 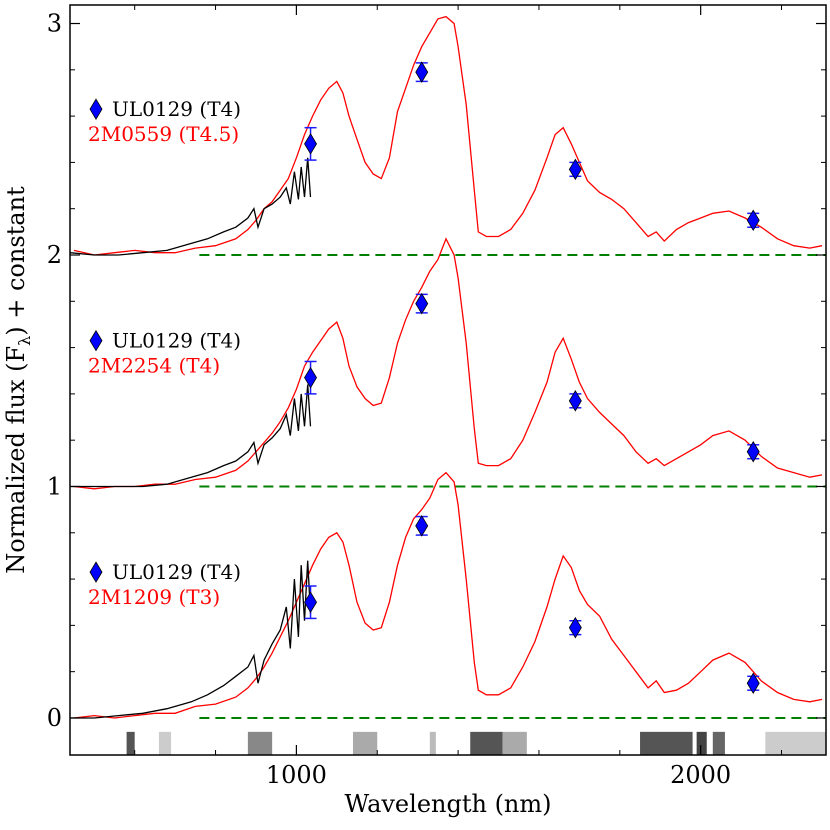 What do you see at coordinates (176, 341) in the screenshot?
I see `legend-photometry-label-1: UL0129 (T4)` at bounding box center [176, 341].